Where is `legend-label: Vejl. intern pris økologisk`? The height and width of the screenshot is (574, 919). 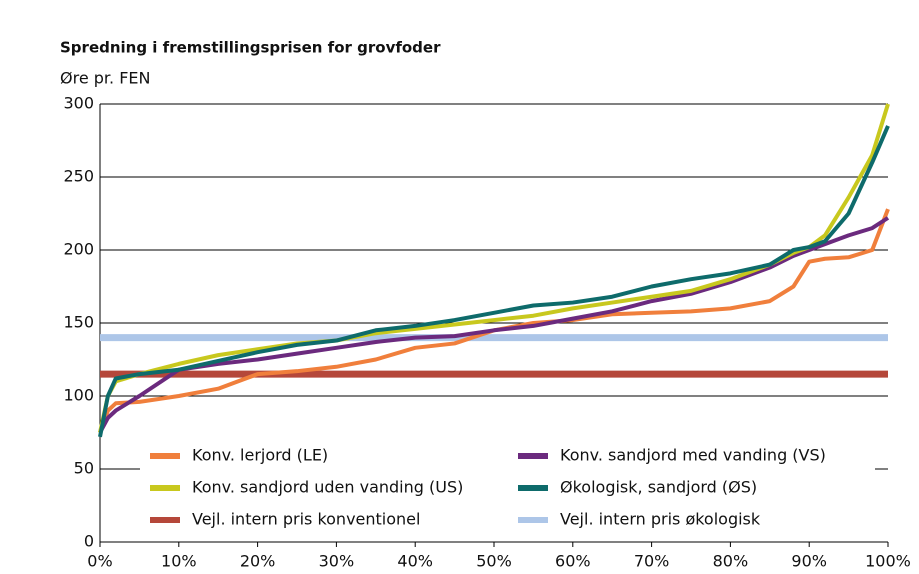 legend-label: Vejl. intern pris økologisk is located at coordinates (660, 519).